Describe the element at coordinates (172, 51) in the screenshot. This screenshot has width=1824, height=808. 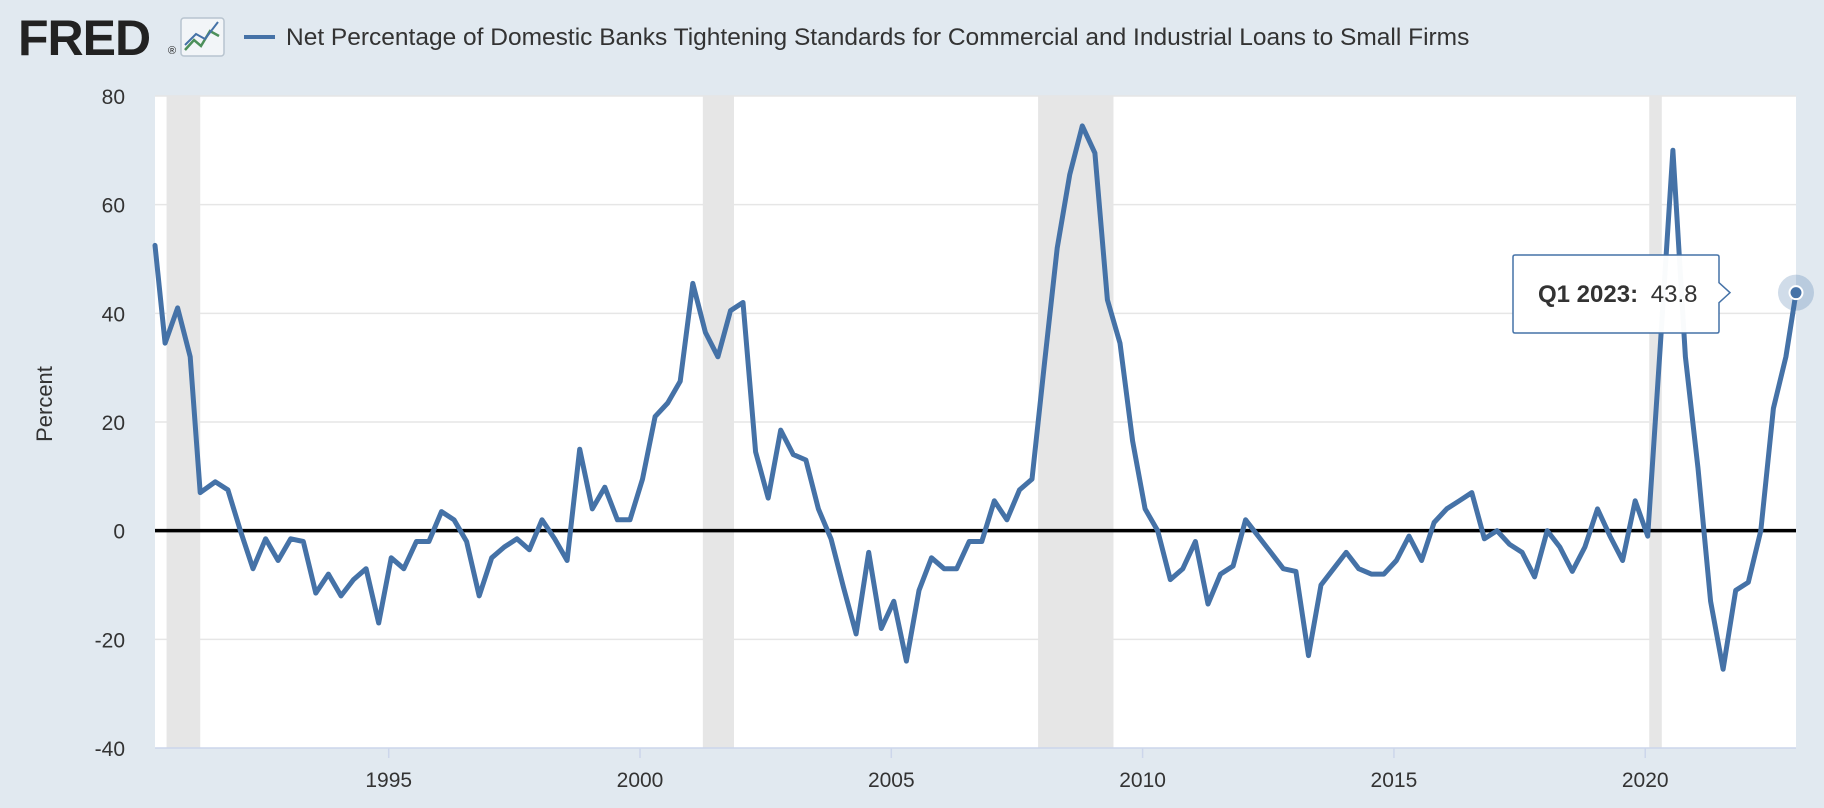
I see `registered-mark: ®` at that location.